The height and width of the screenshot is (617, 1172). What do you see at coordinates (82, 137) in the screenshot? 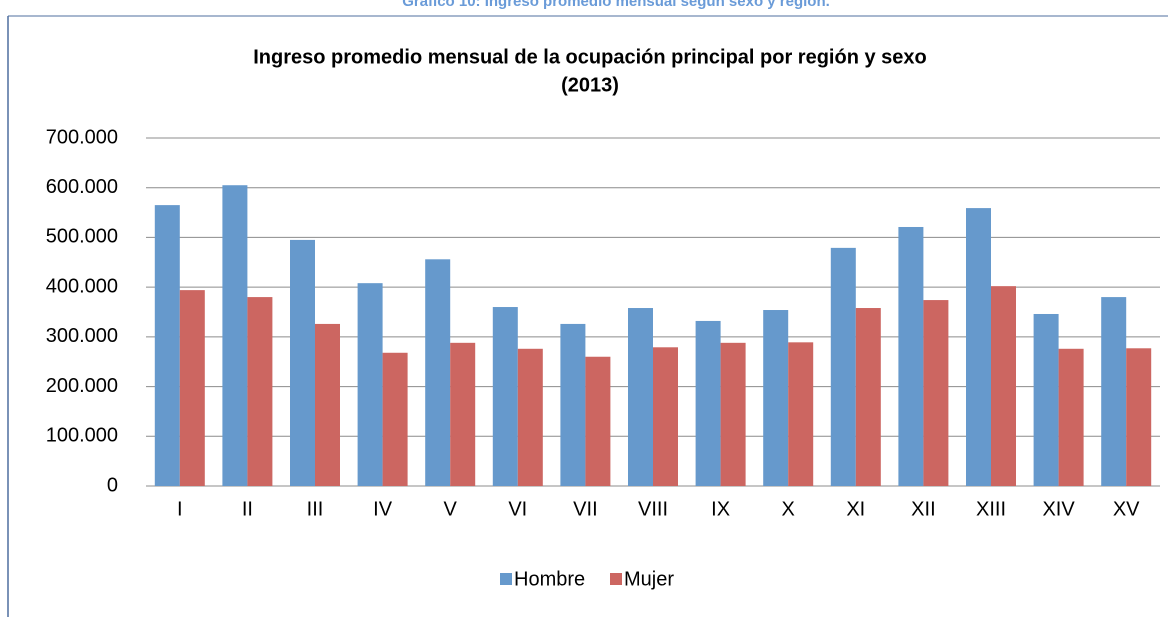
I see `y-tick-label: 700.000` at bounding box center [82, 137].